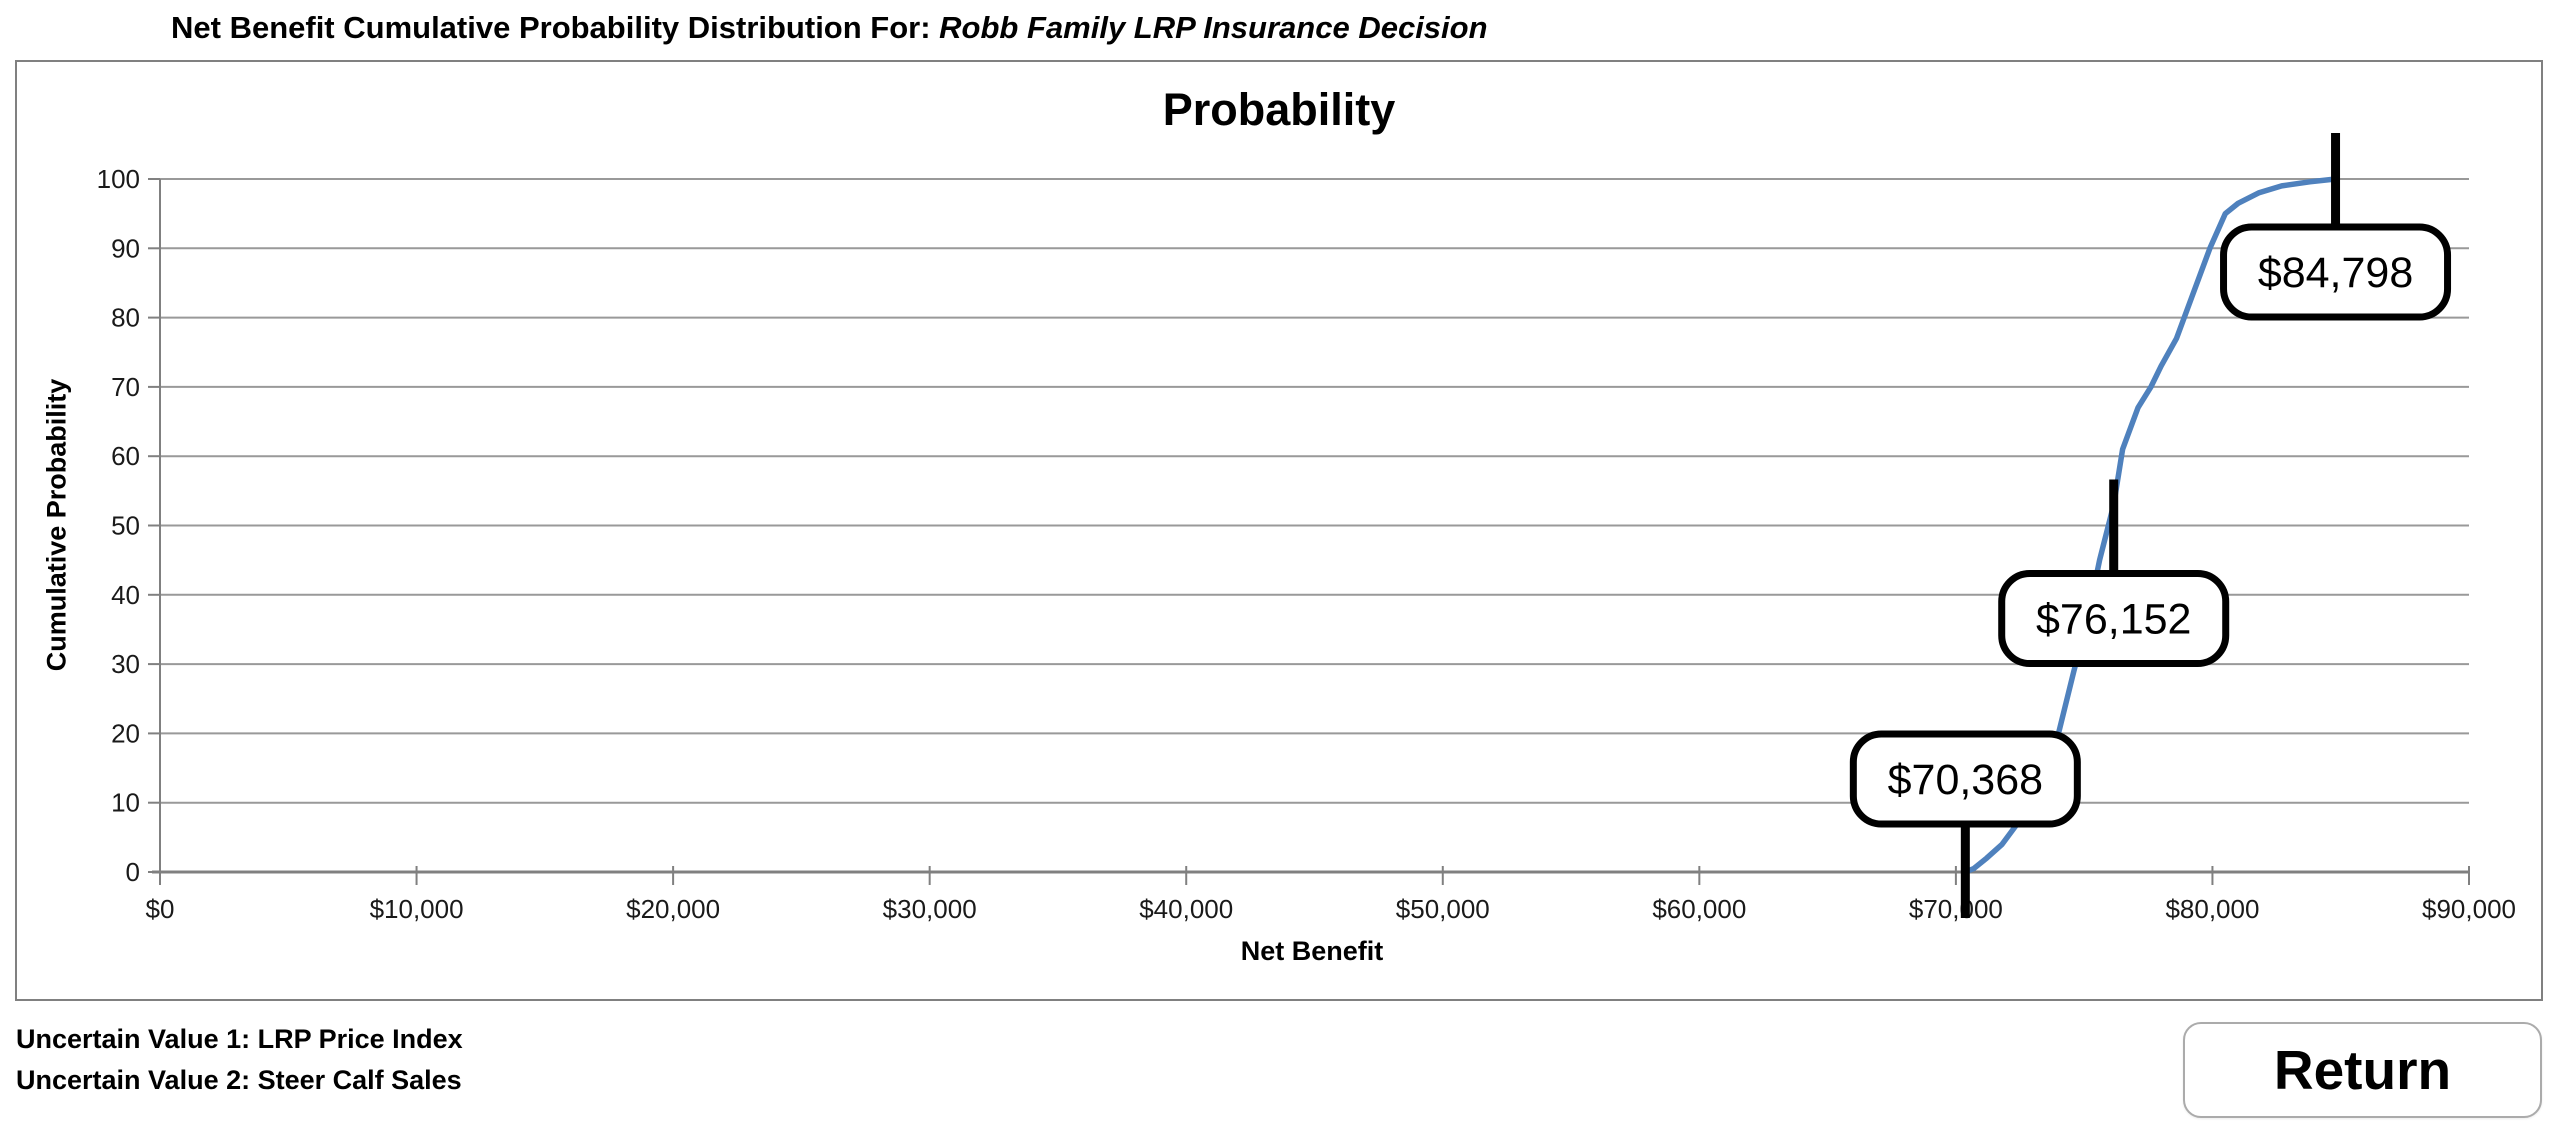  I want to click on y-tick-label: 30, so click(125, 664).